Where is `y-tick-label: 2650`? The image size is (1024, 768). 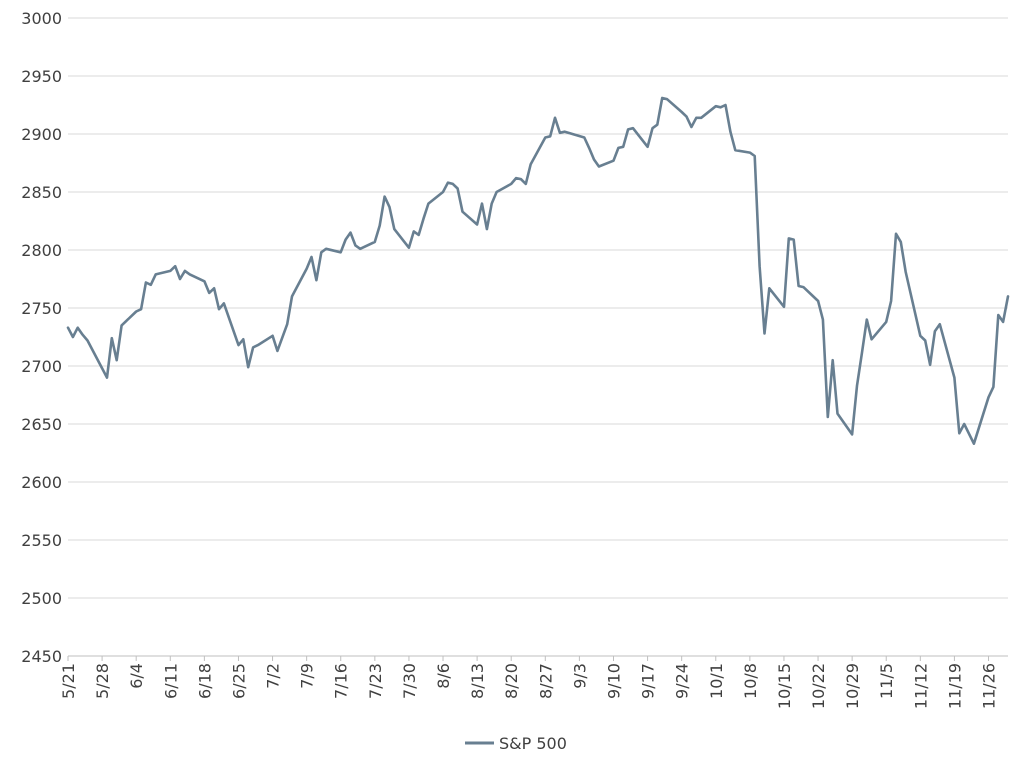 y-tick-label: 2650 is located at coordinates (41, 424).